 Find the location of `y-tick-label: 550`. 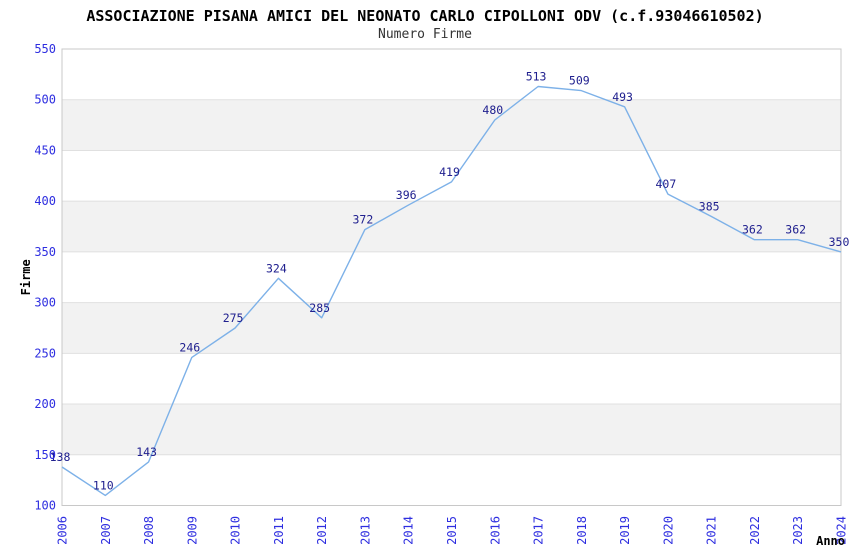

y-tick-label: 550 is located at coordinates (45, 49).